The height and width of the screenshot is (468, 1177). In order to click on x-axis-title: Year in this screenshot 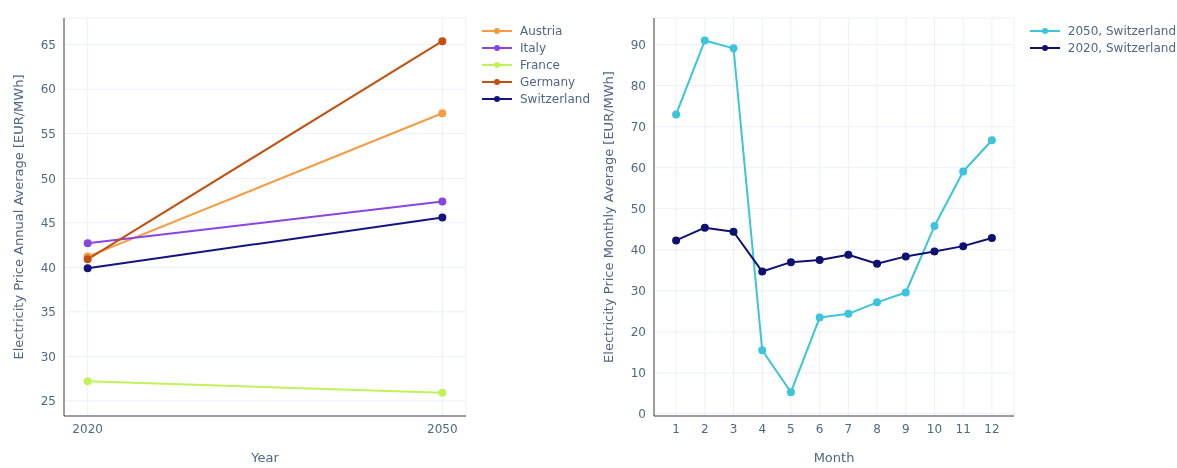, I will do `click(265, 457)`.